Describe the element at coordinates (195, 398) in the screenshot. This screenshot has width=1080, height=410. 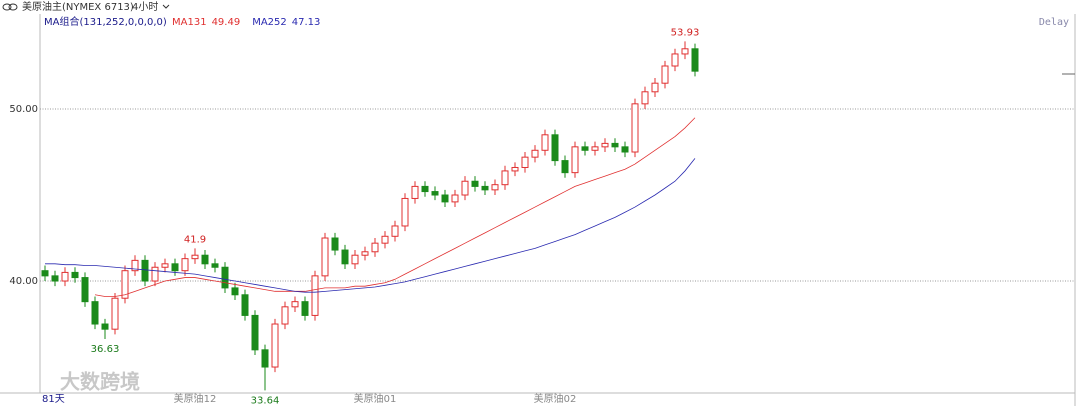
I see `x-tick-label: 美原油12` at that location.